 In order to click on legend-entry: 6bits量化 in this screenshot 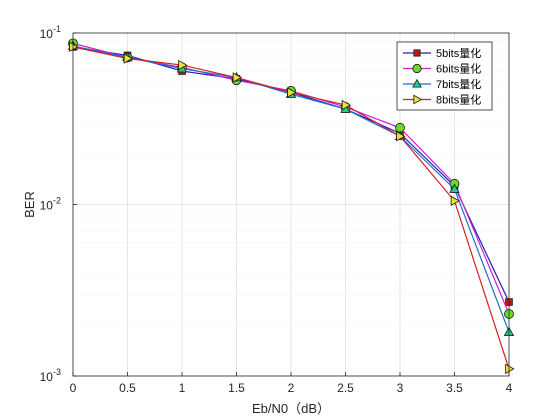, I will do `click(442, 69)`.